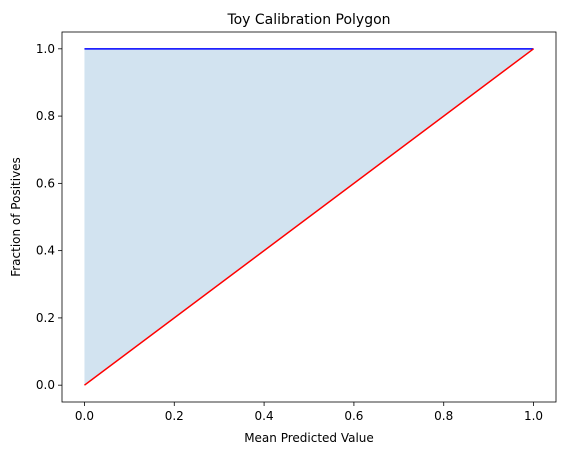 The height and width of the screenshot is (455, 567). Describe the element at coordinates (353, 416) in the screenshot. I see `x-tick-label: 0.6` at that location.